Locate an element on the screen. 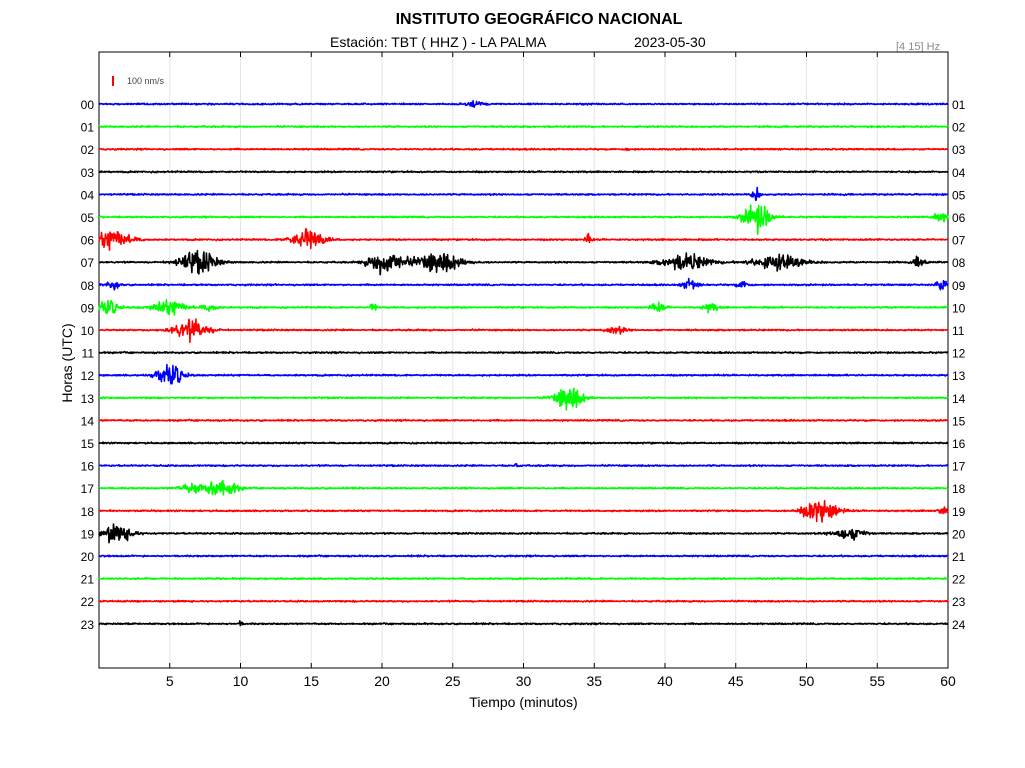  hour-label-right: 21 is located at coordinates (959, 557).